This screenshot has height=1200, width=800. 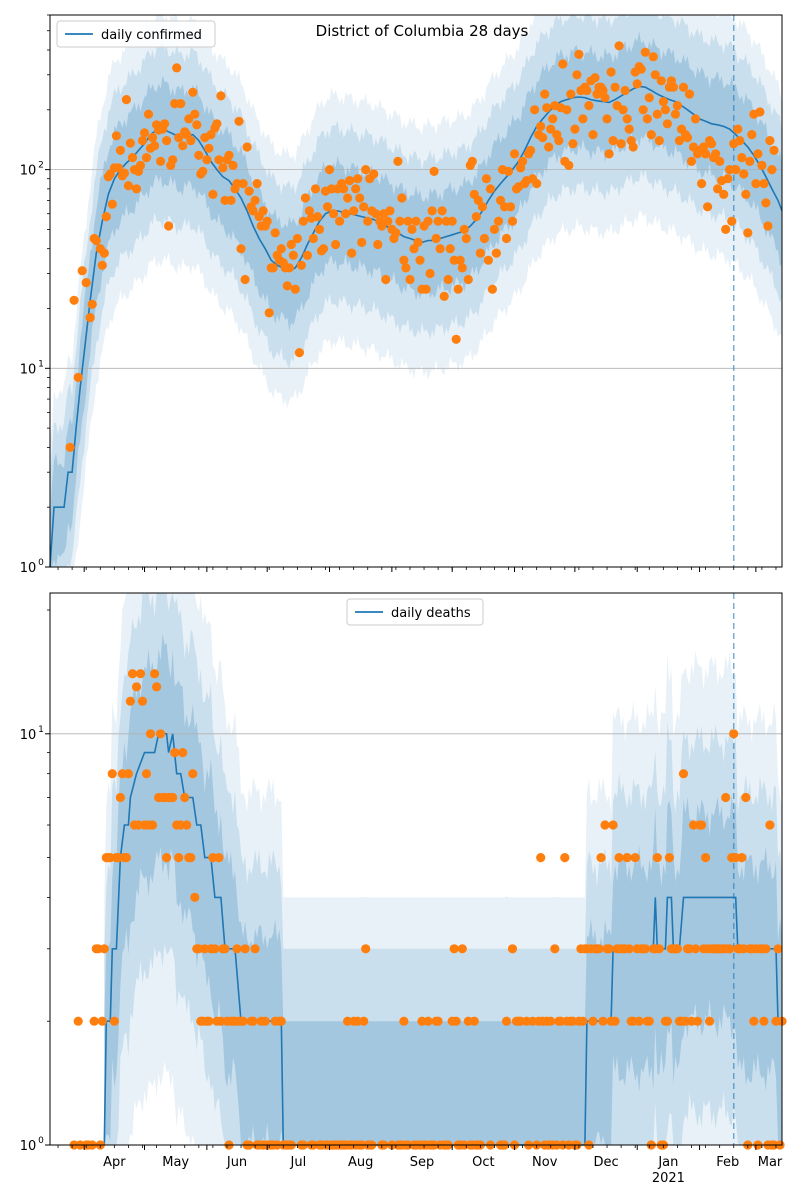 What do you see at coordinates (770, 1162) in the screenshot?
I see `deaths-xtick-label-11: Mar` at bounding box center [770, 1162].